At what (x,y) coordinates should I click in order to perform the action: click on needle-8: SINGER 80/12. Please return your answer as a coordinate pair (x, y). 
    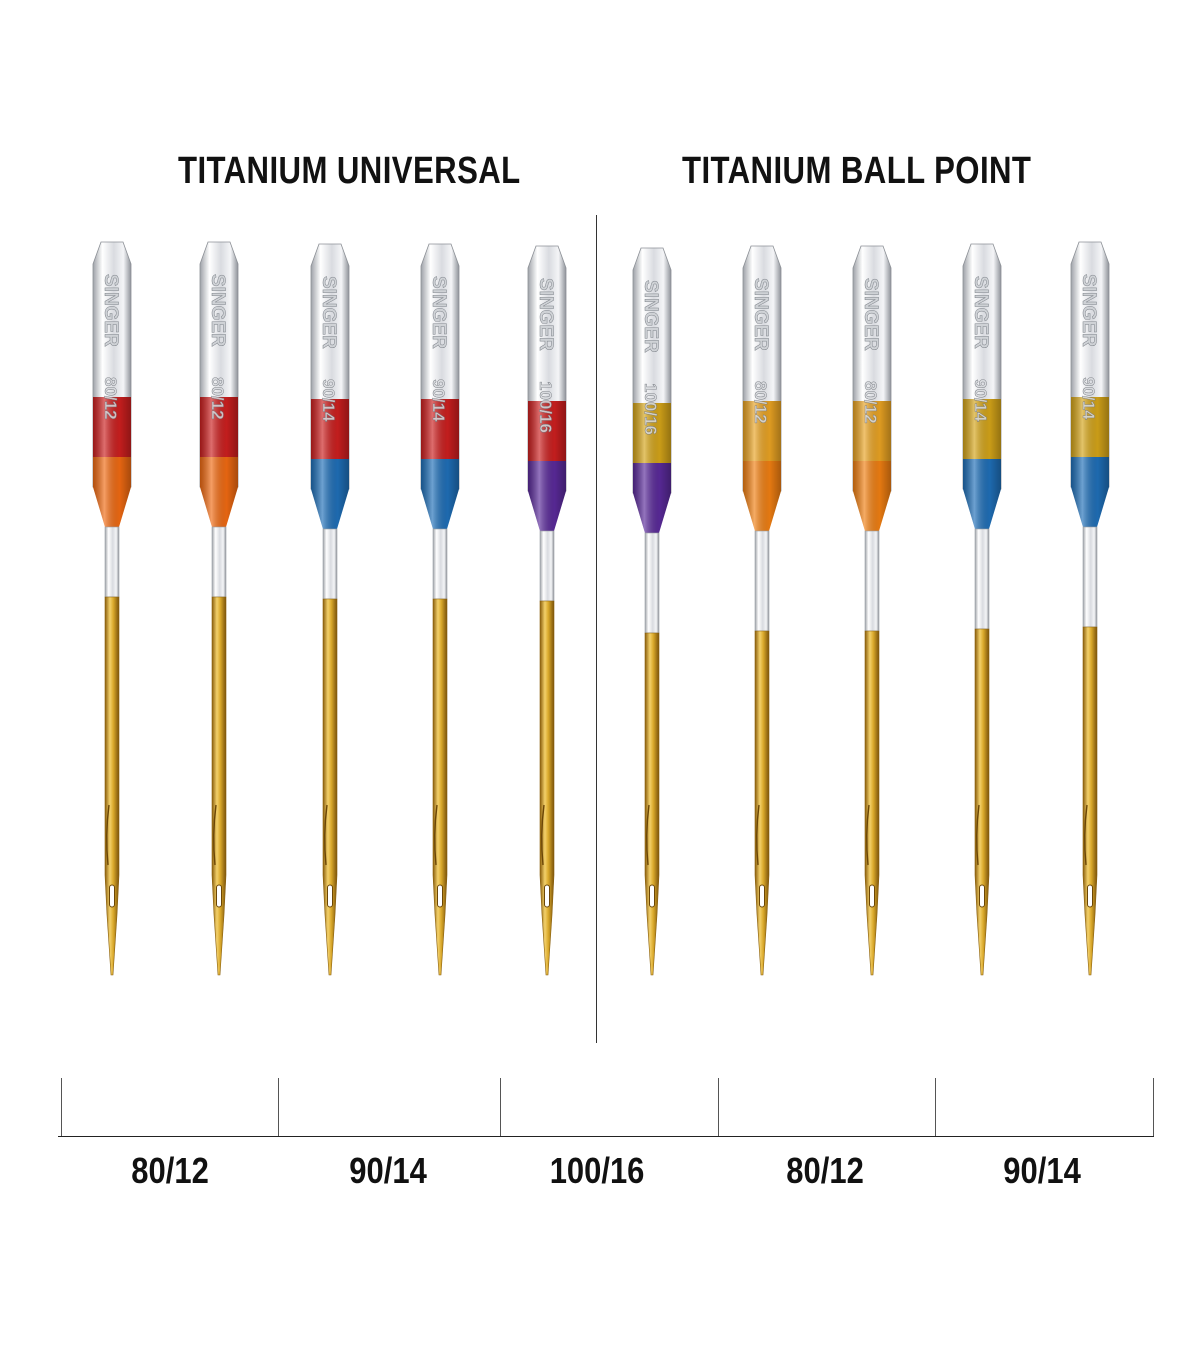
    Looking at the image, I should click on (872, 610).